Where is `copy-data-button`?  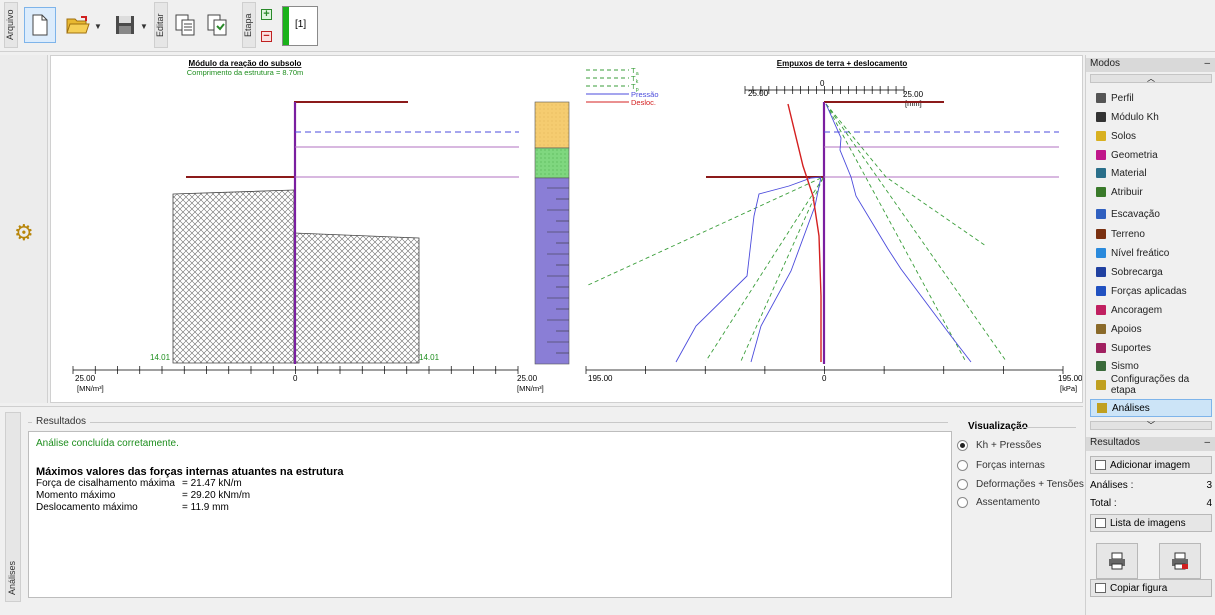 copy-data-button is located at coordinates (185, 25).